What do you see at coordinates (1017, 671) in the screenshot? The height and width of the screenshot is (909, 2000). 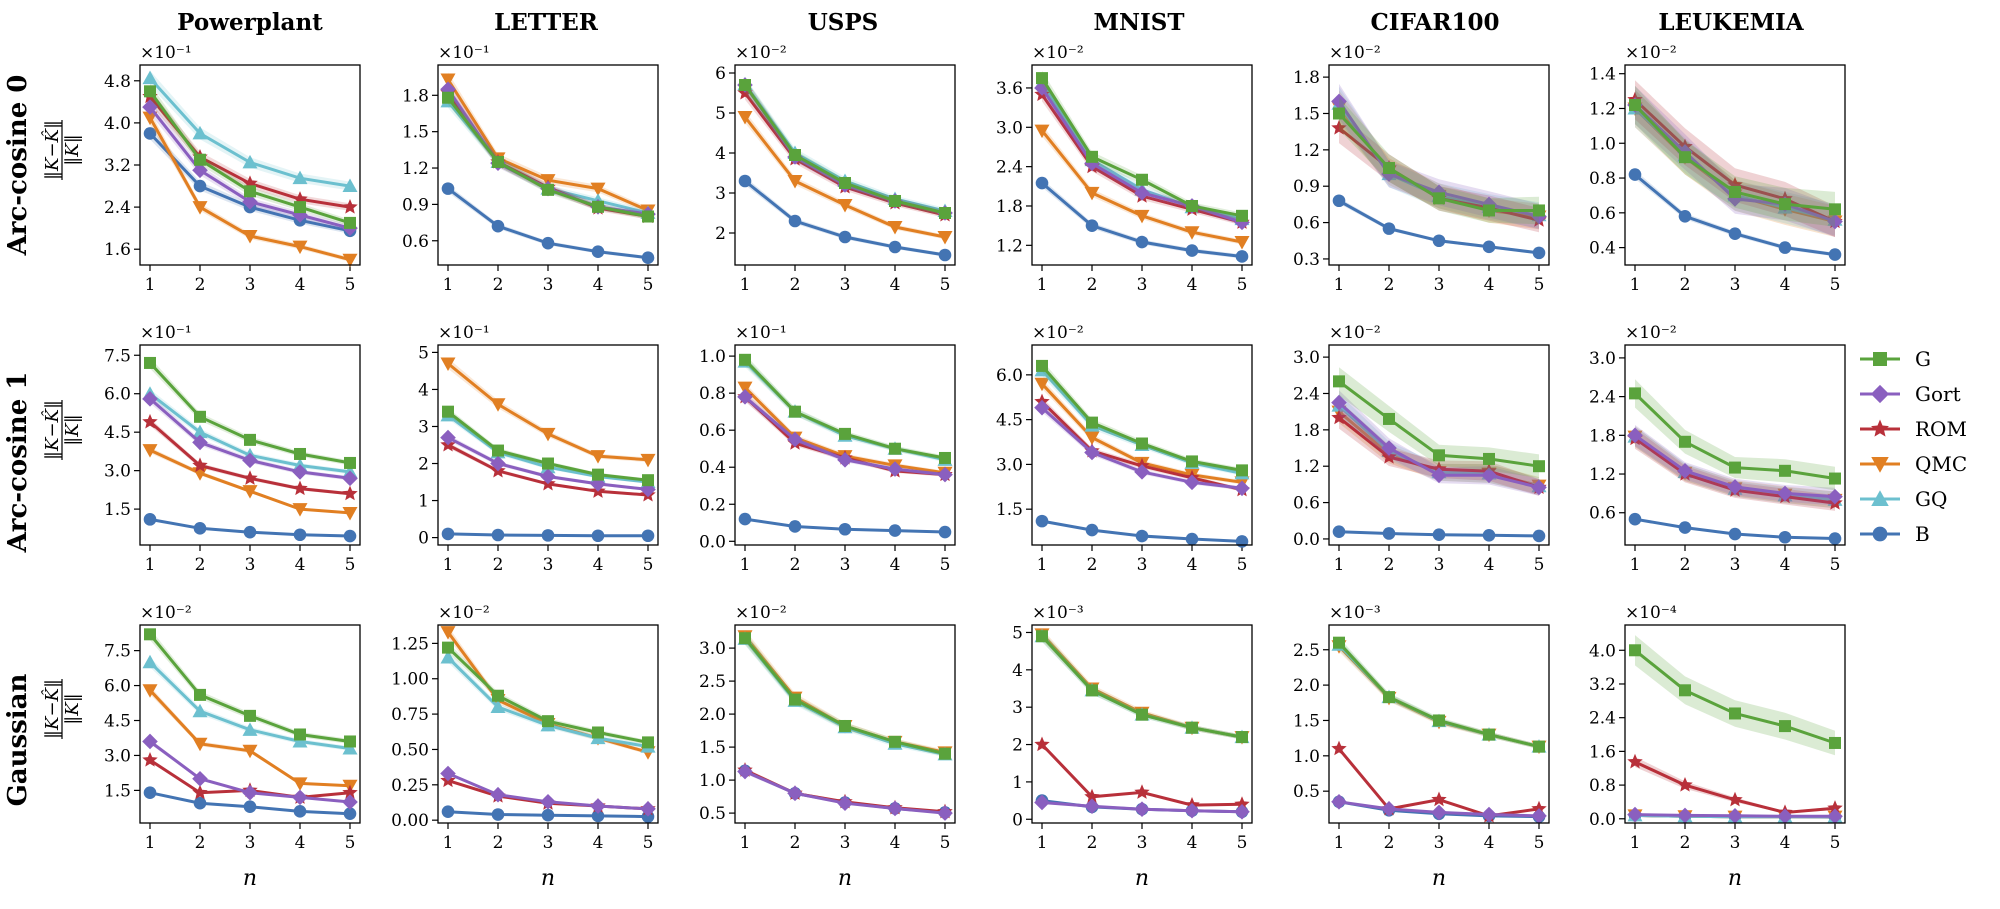 I see `y-tick-label: 4` at bounding box center [1017, 671].